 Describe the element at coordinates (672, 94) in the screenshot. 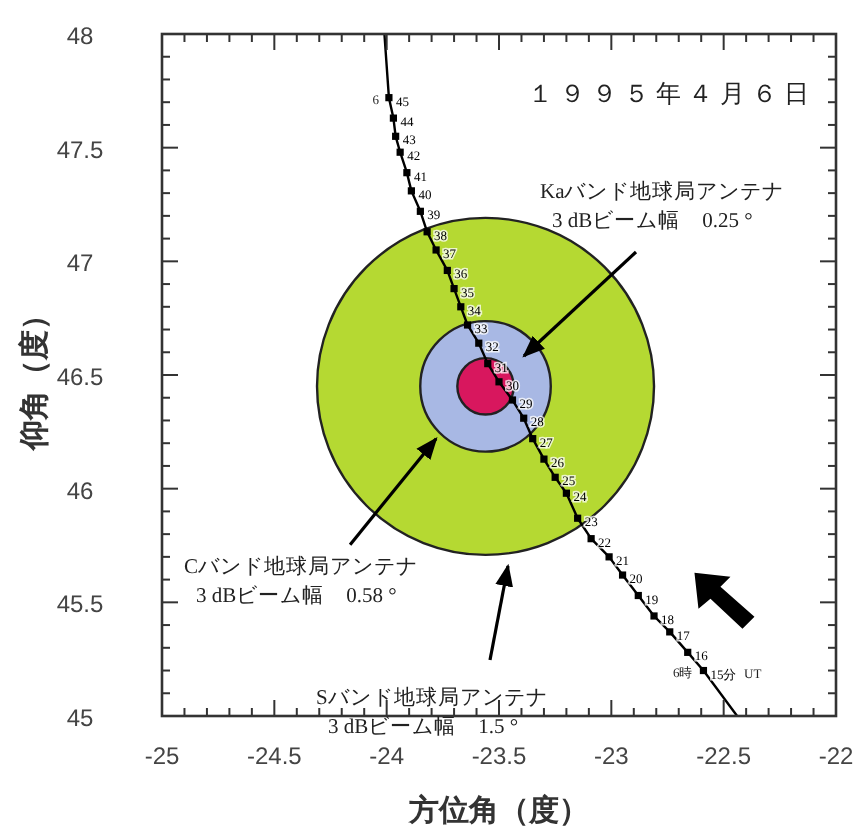

I see `annotation: １９９５年４月６日` at that location.